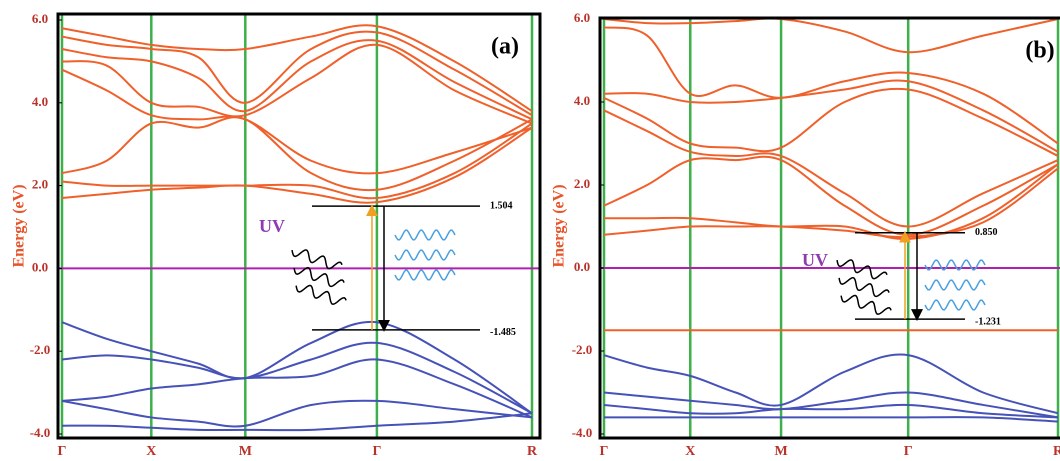  Describe the element at coordinates (988, 321) in the screenshot. I see `level-label: -1.231` at that location.